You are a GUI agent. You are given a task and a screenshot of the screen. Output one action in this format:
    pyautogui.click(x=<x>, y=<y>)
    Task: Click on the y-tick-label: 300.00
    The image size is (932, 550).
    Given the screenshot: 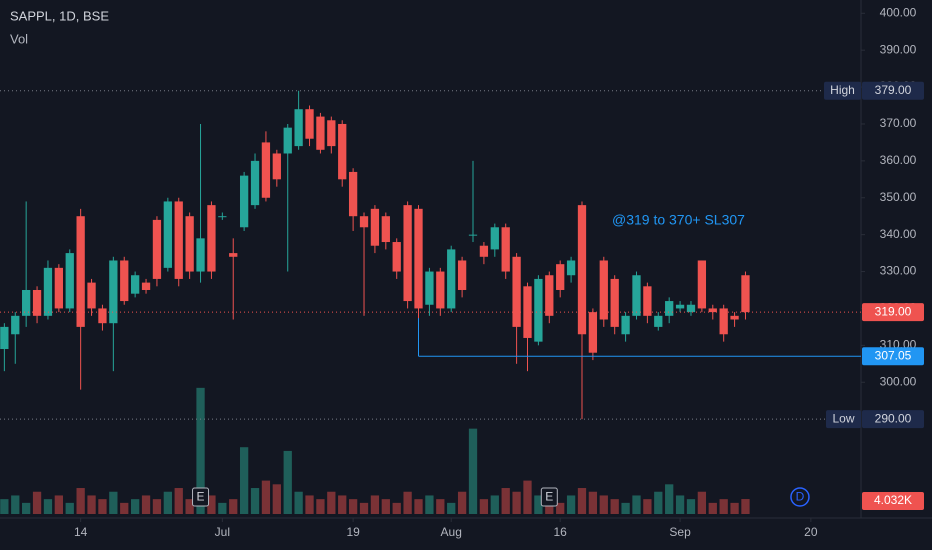 What is the action you would take?
    pyautogui.click(x=898, y=381)
    